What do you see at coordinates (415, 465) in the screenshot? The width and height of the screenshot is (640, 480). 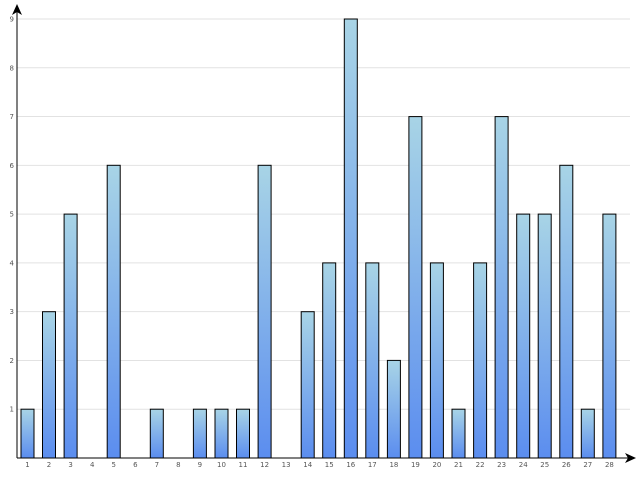 I see `x-tick-label: 19` at bounding box center [415, 465].